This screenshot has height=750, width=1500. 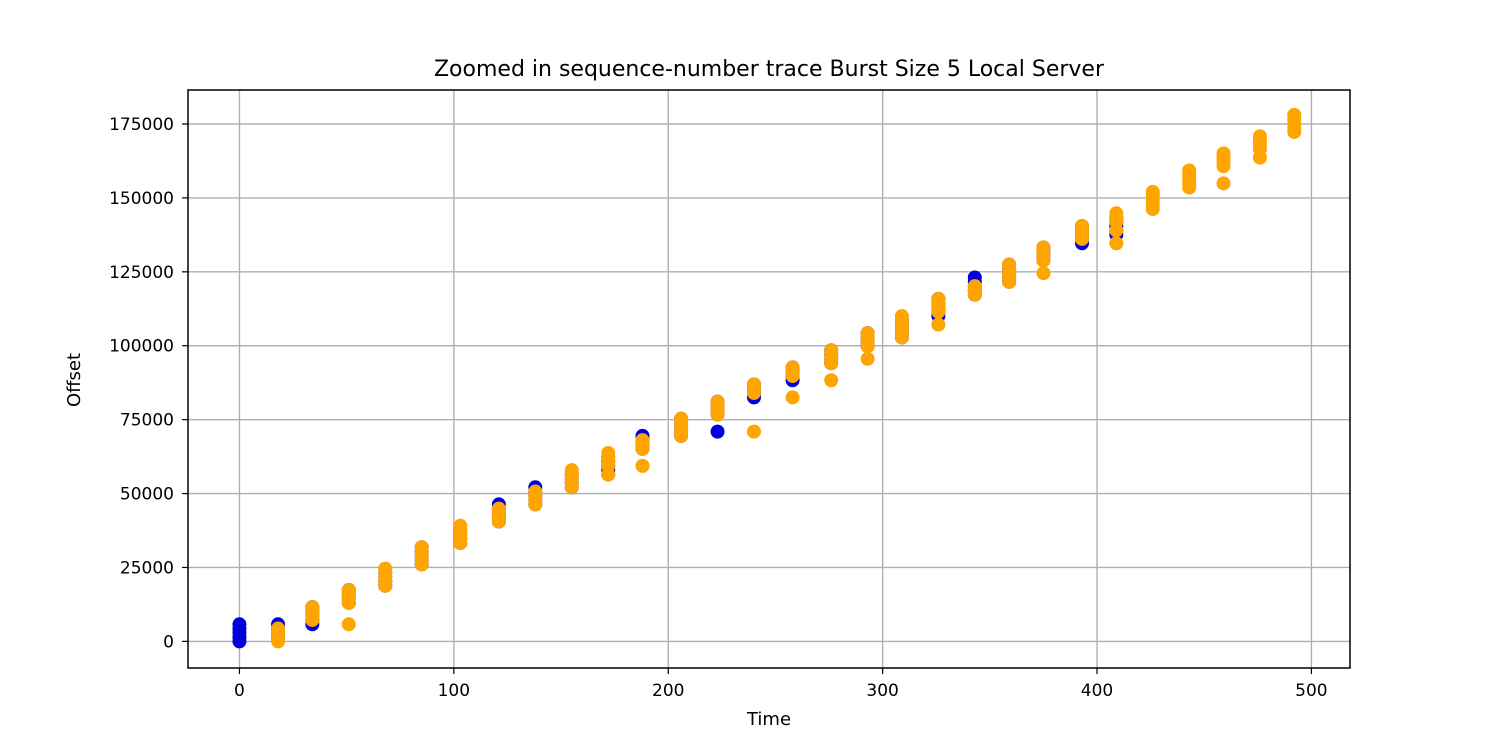 I want to click on y-tick-label: 125000, so click(x=141, y=273).